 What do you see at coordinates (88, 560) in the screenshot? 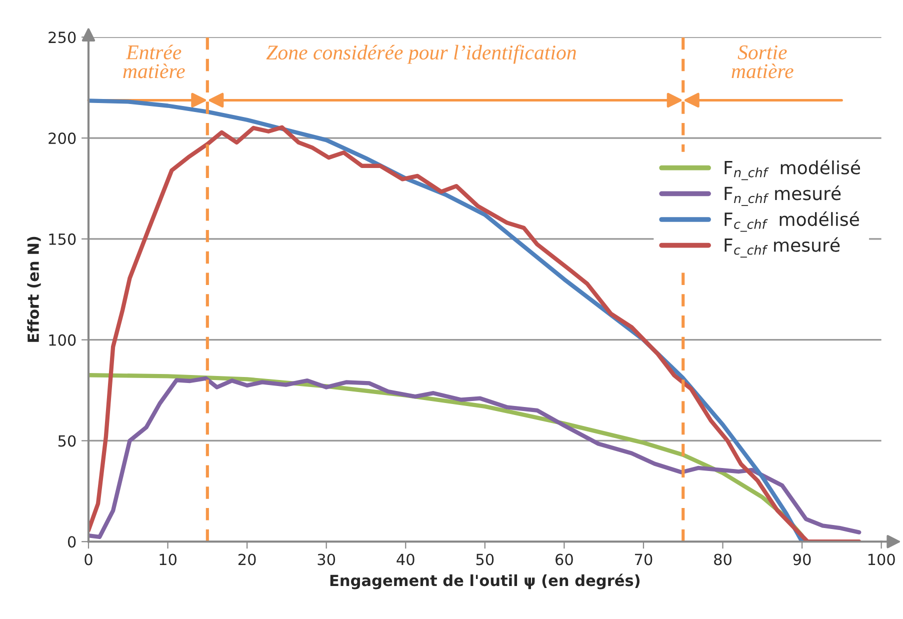
I see `x-tick-label: 0` at bounding box center [88, 560].